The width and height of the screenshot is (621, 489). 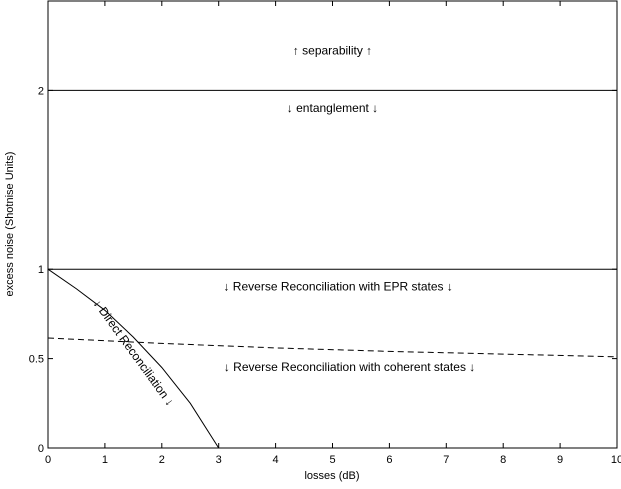 I want to click on x-tick-label: 4, so click(x=276, y=460).